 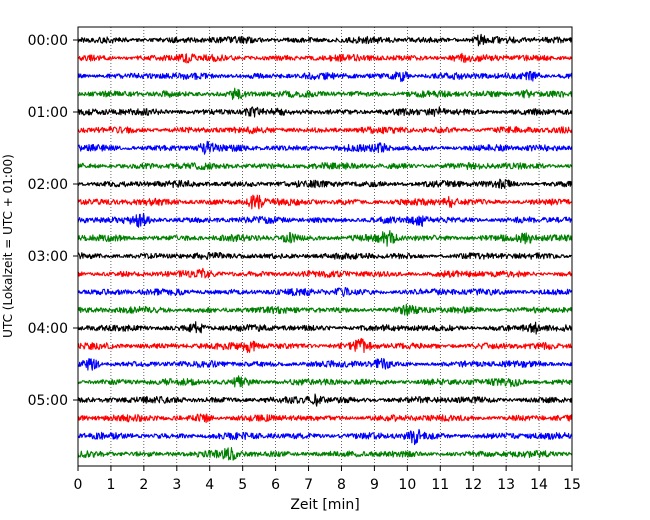 I want to click on x-tick-label: 5, so click(x=242, y=485).